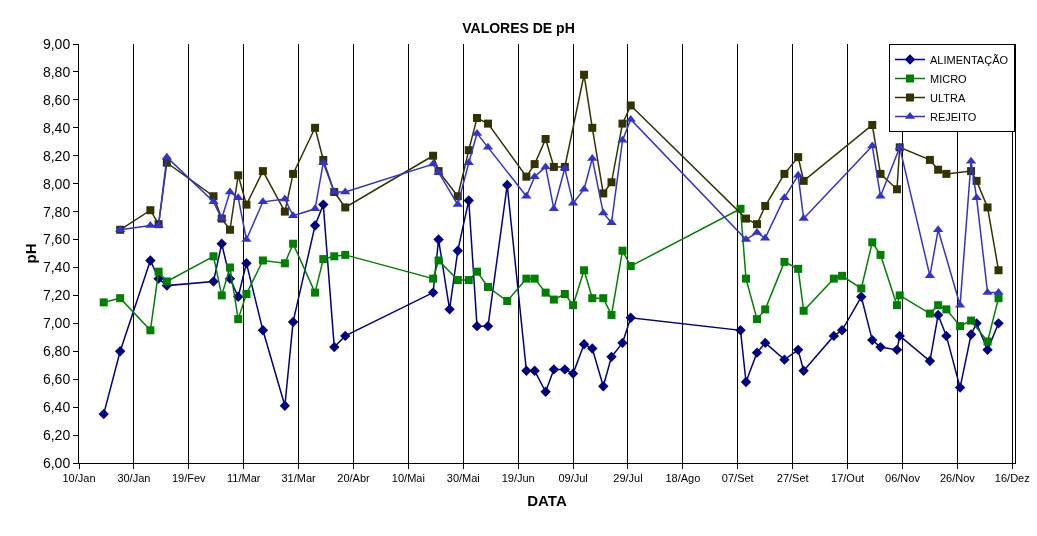 The height and width of the screenshot is (536, 1037). Describe the element at coordinates (737, 478) in the screenshot. I see `x-tick-label: 07/Set` at that location.